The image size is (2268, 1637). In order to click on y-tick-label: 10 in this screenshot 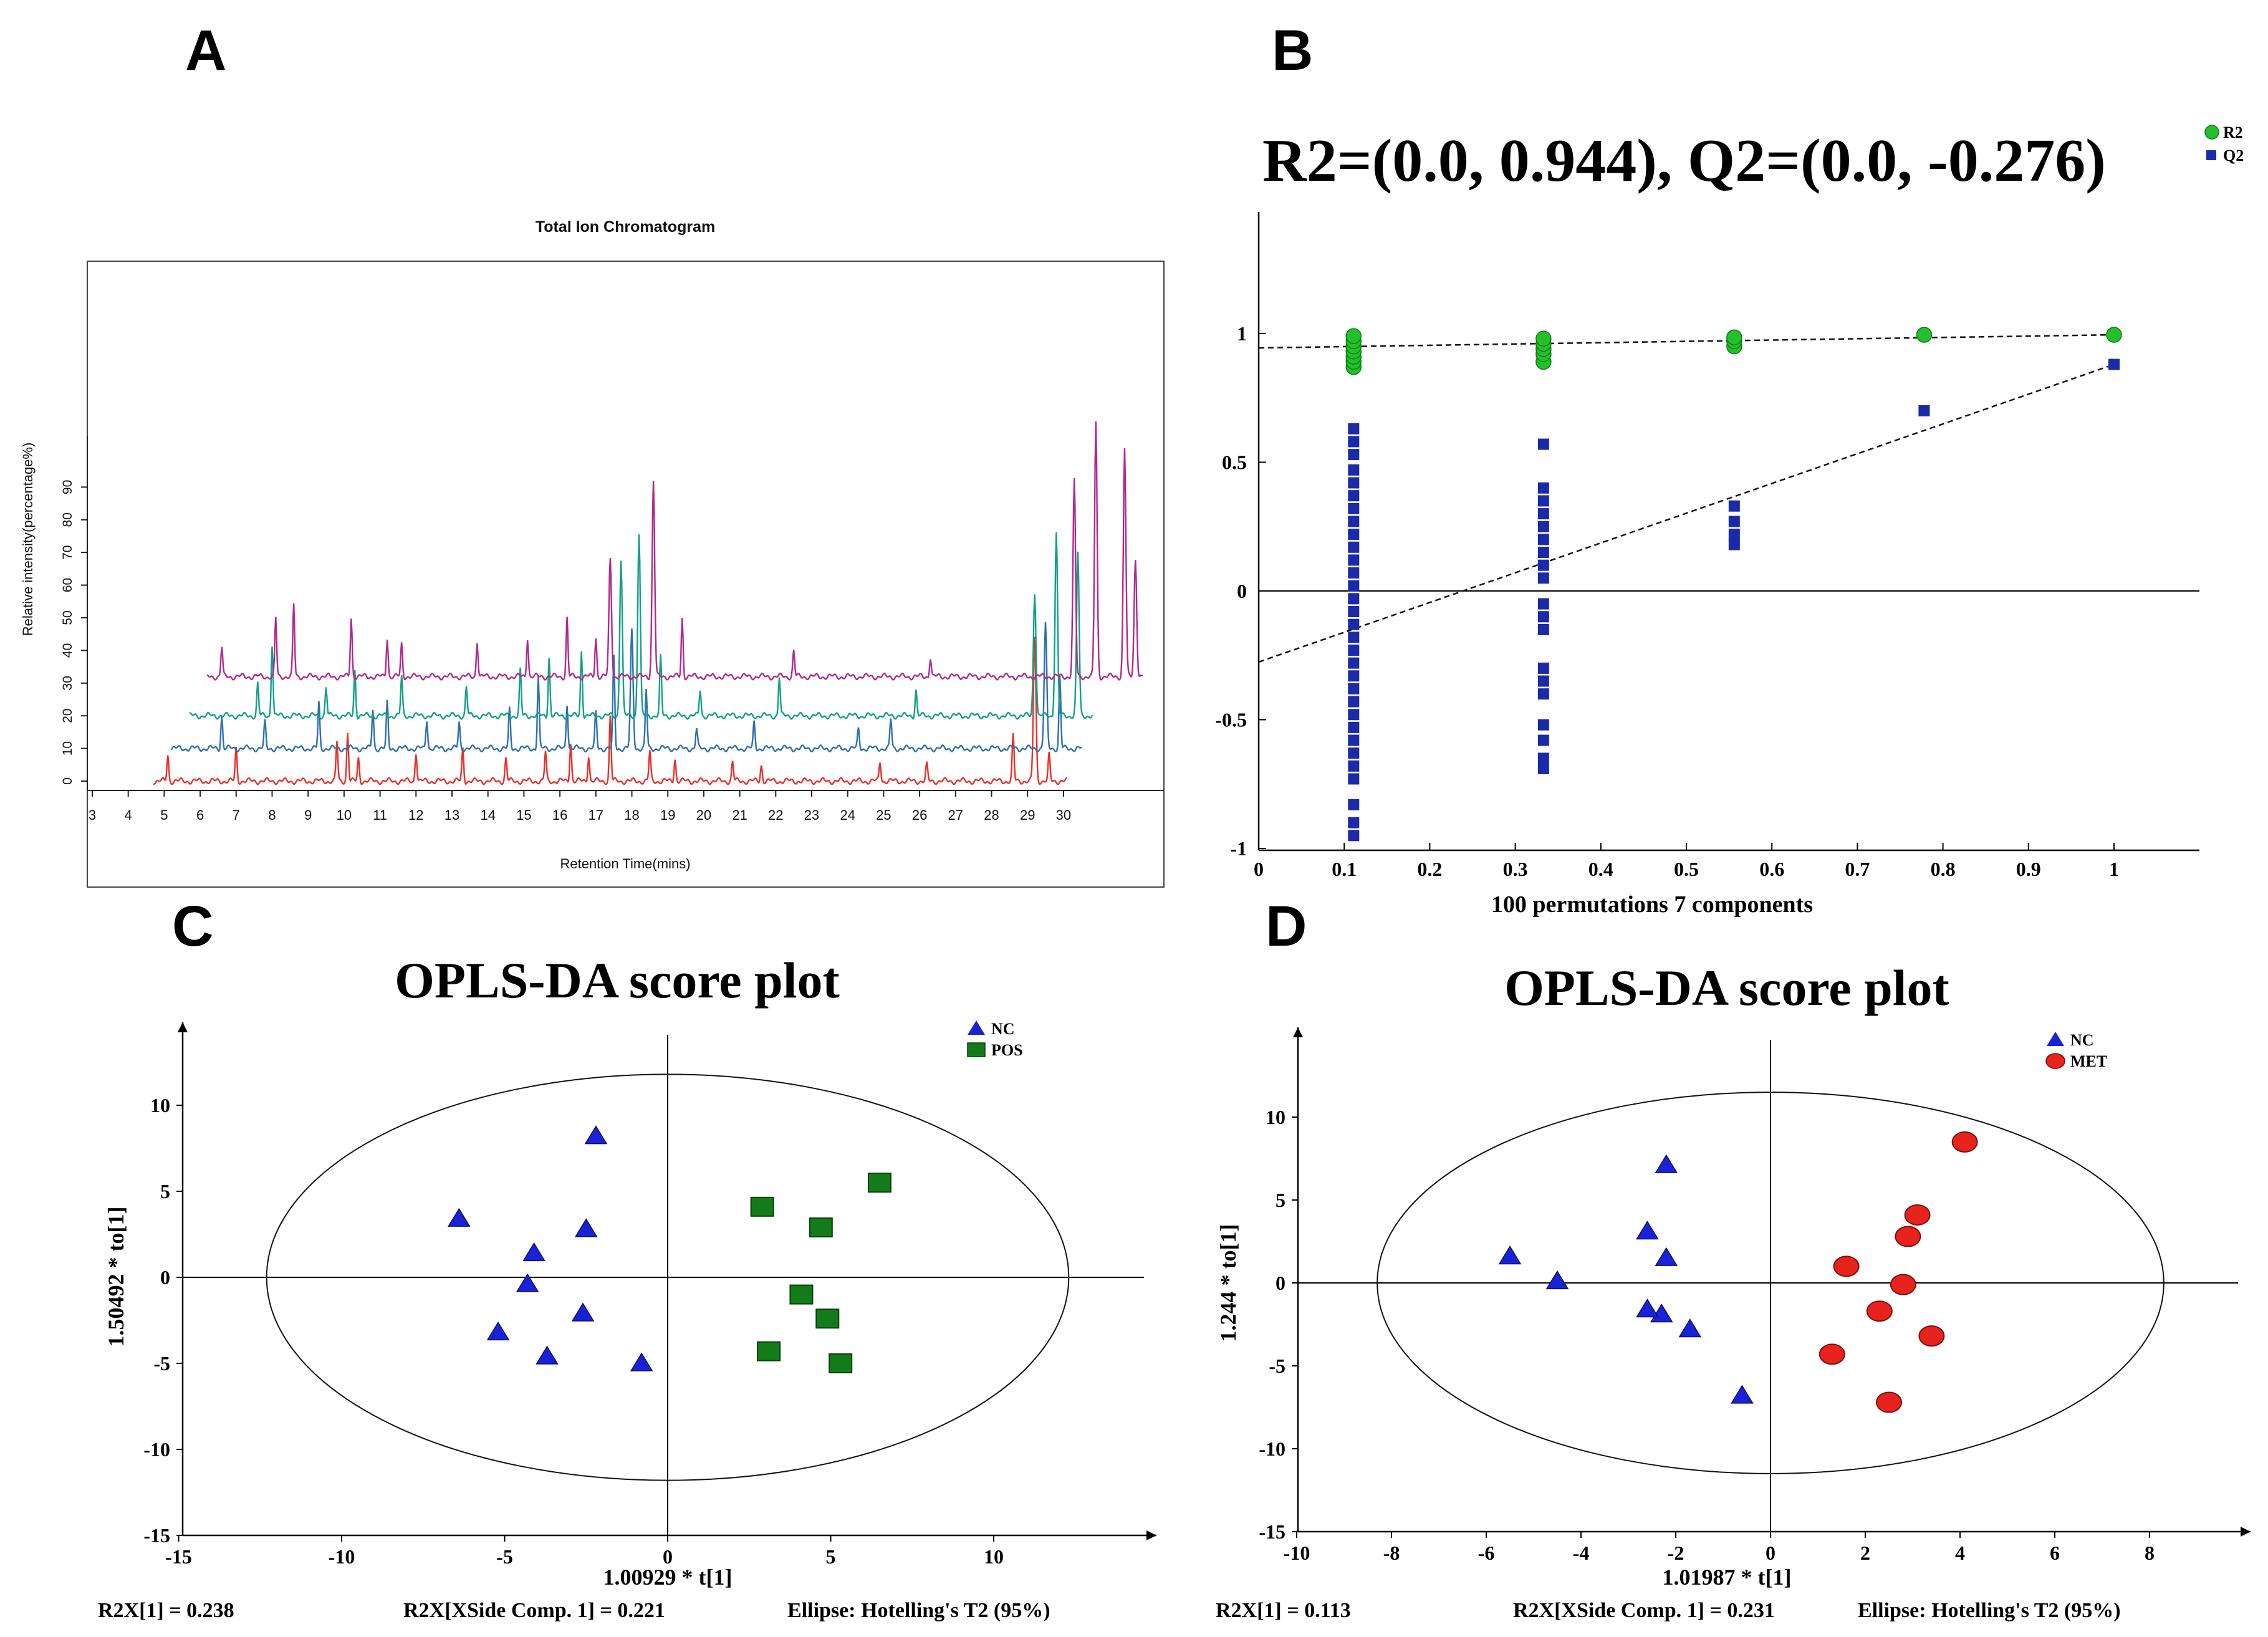, I will do `click(1275, 1117)`.